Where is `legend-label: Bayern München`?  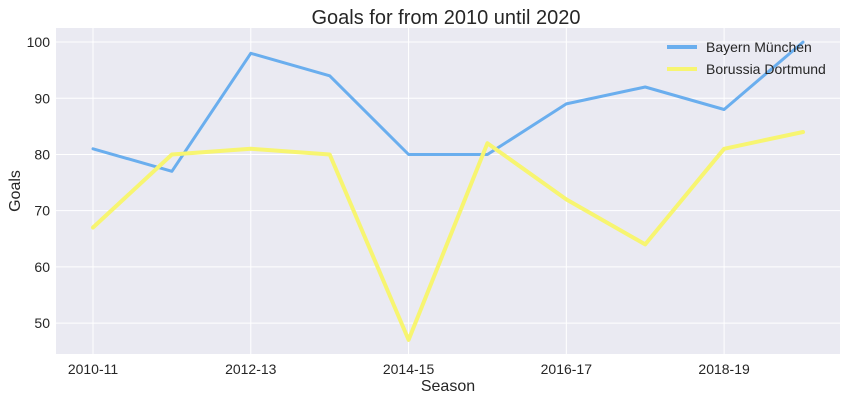
legend-label: Bayern München is located at coordinates (759, 47).